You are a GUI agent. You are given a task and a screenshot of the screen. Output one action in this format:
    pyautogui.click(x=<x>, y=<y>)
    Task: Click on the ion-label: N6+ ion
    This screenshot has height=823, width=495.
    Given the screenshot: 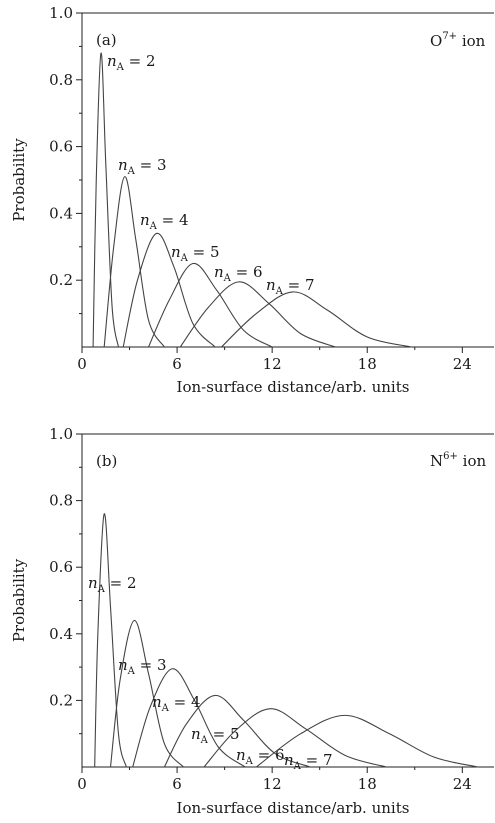 What is the action you would take?
    pyautogui.click(x=458, y=460)
    